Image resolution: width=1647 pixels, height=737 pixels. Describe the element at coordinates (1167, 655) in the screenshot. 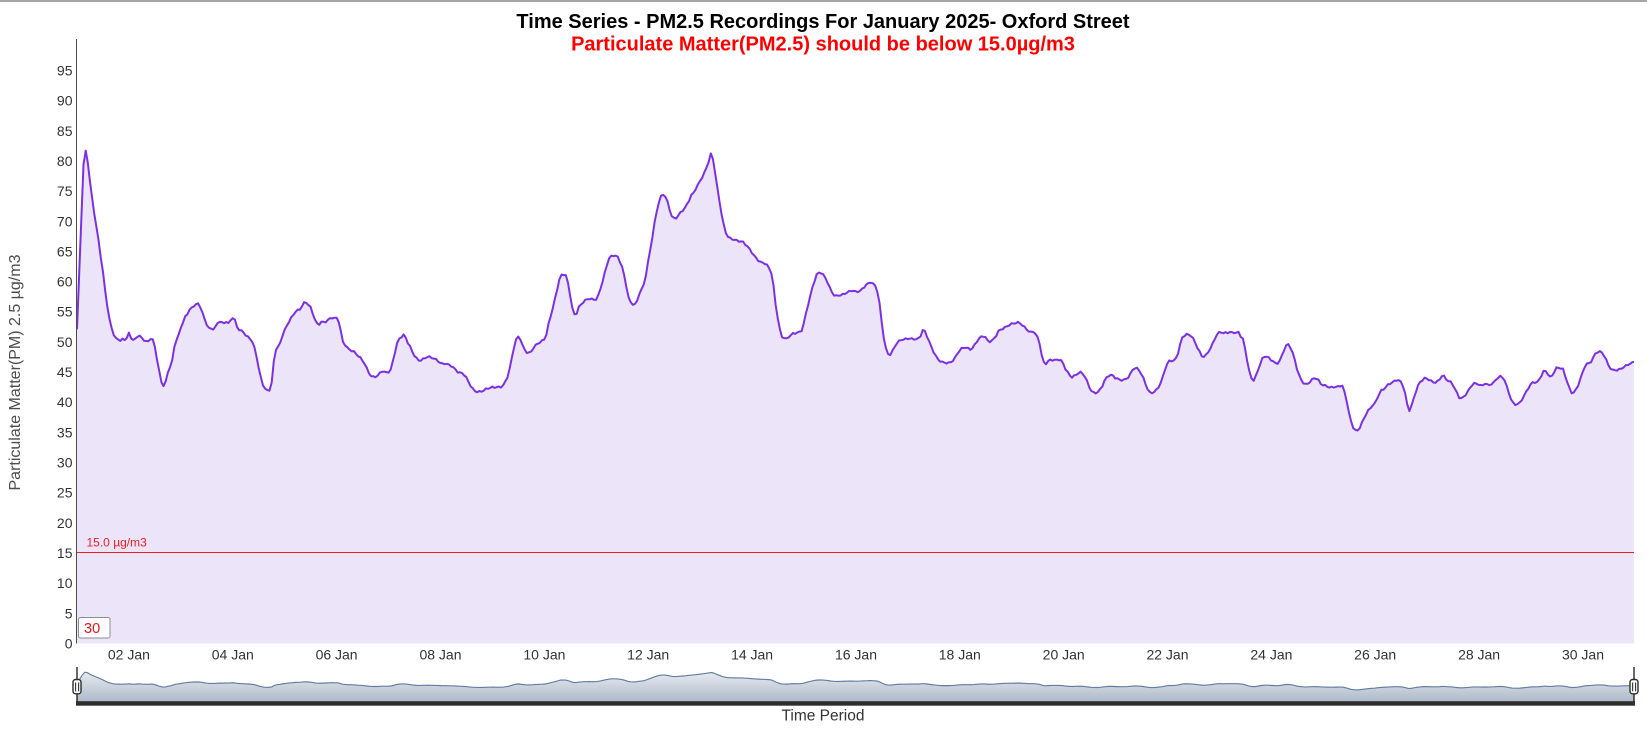

I see `svg-text: 22 Jan` at that location.